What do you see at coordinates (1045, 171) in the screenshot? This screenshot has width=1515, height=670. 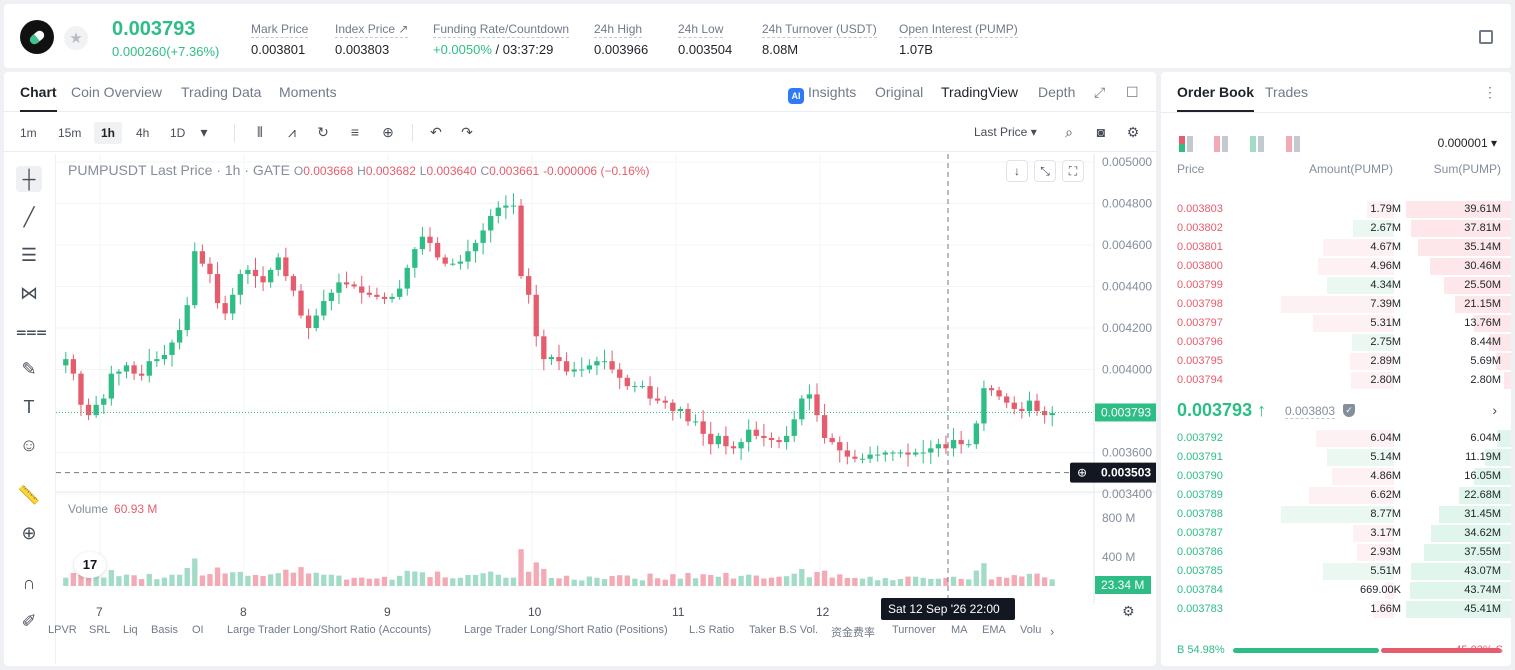 I see `collapse-icon: ⤡` at bounding box center [1045, 171].